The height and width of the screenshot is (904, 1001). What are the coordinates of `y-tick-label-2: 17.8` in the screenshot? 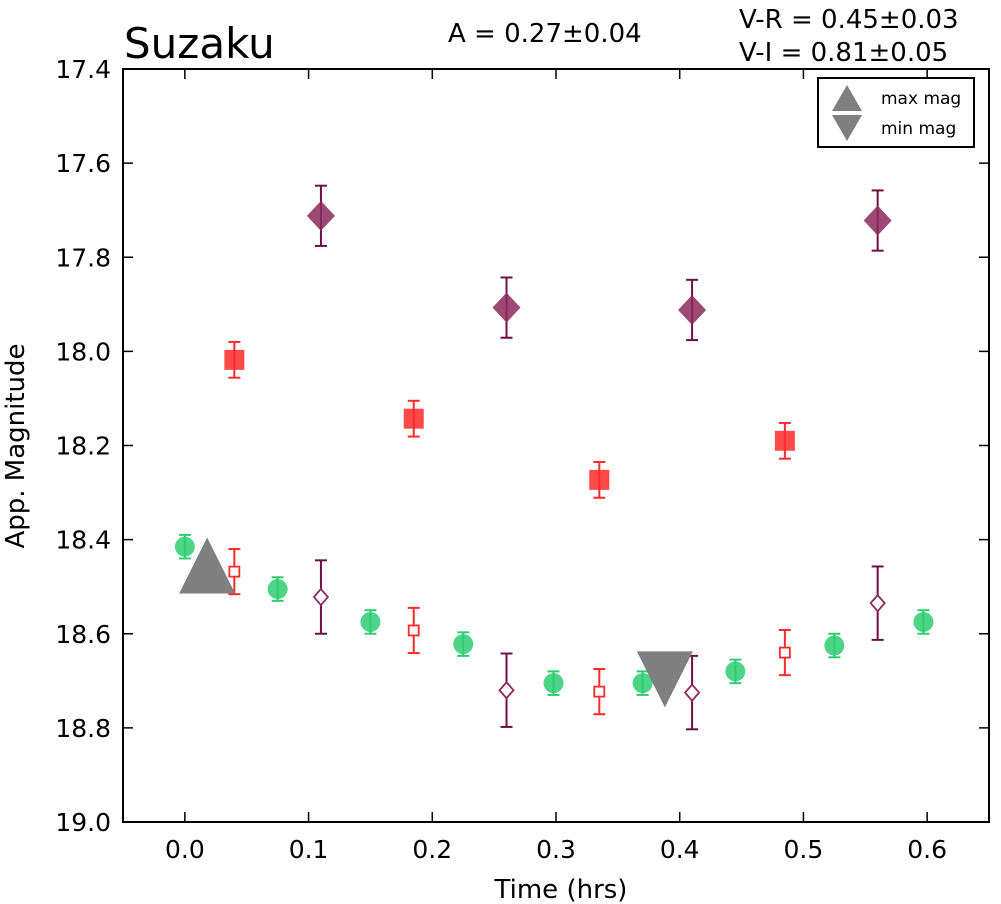 It's located at (83, 257).